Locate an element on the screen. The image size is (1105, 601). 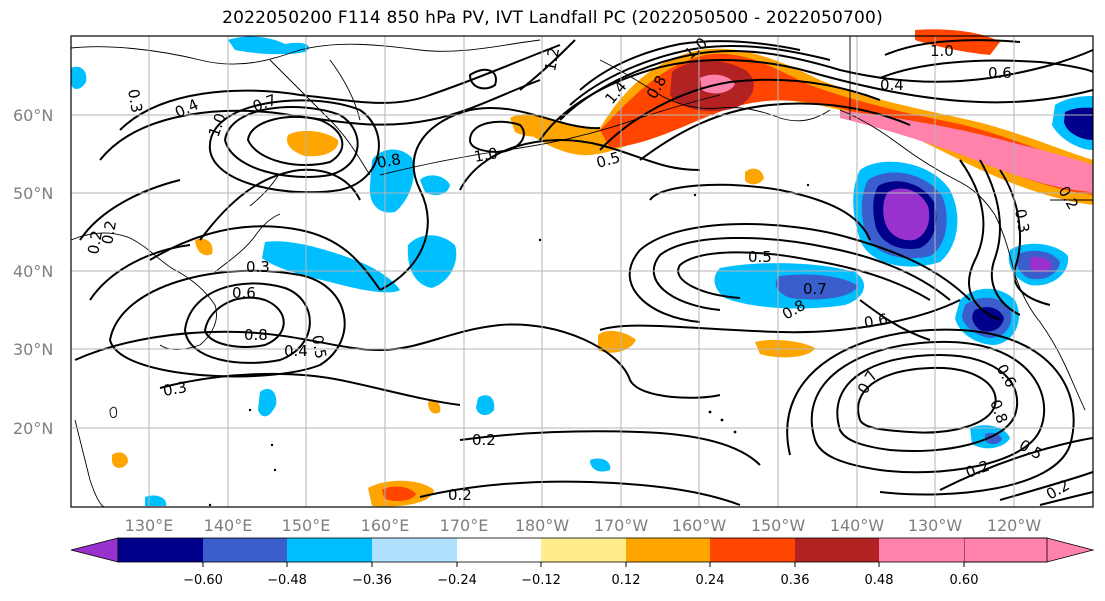
contour-label: 1.2 is located at coordinates (552, 59).